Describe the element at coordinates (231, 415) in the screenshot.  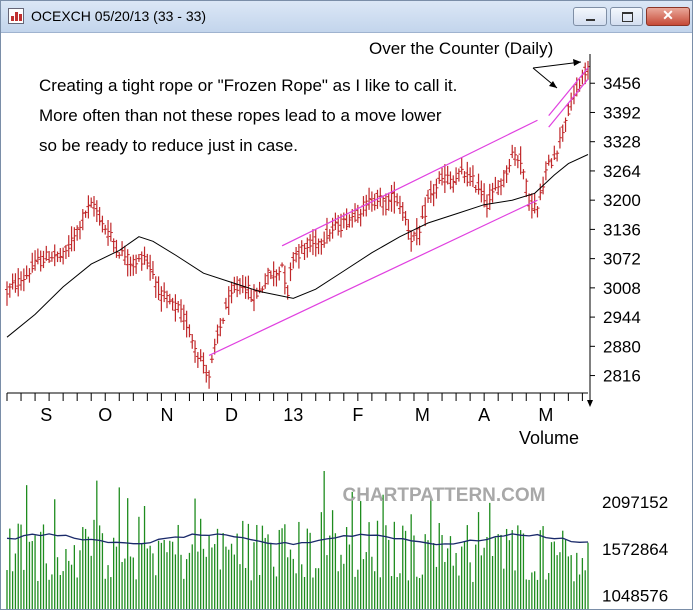
I see `time-tick-label: D` at that location.